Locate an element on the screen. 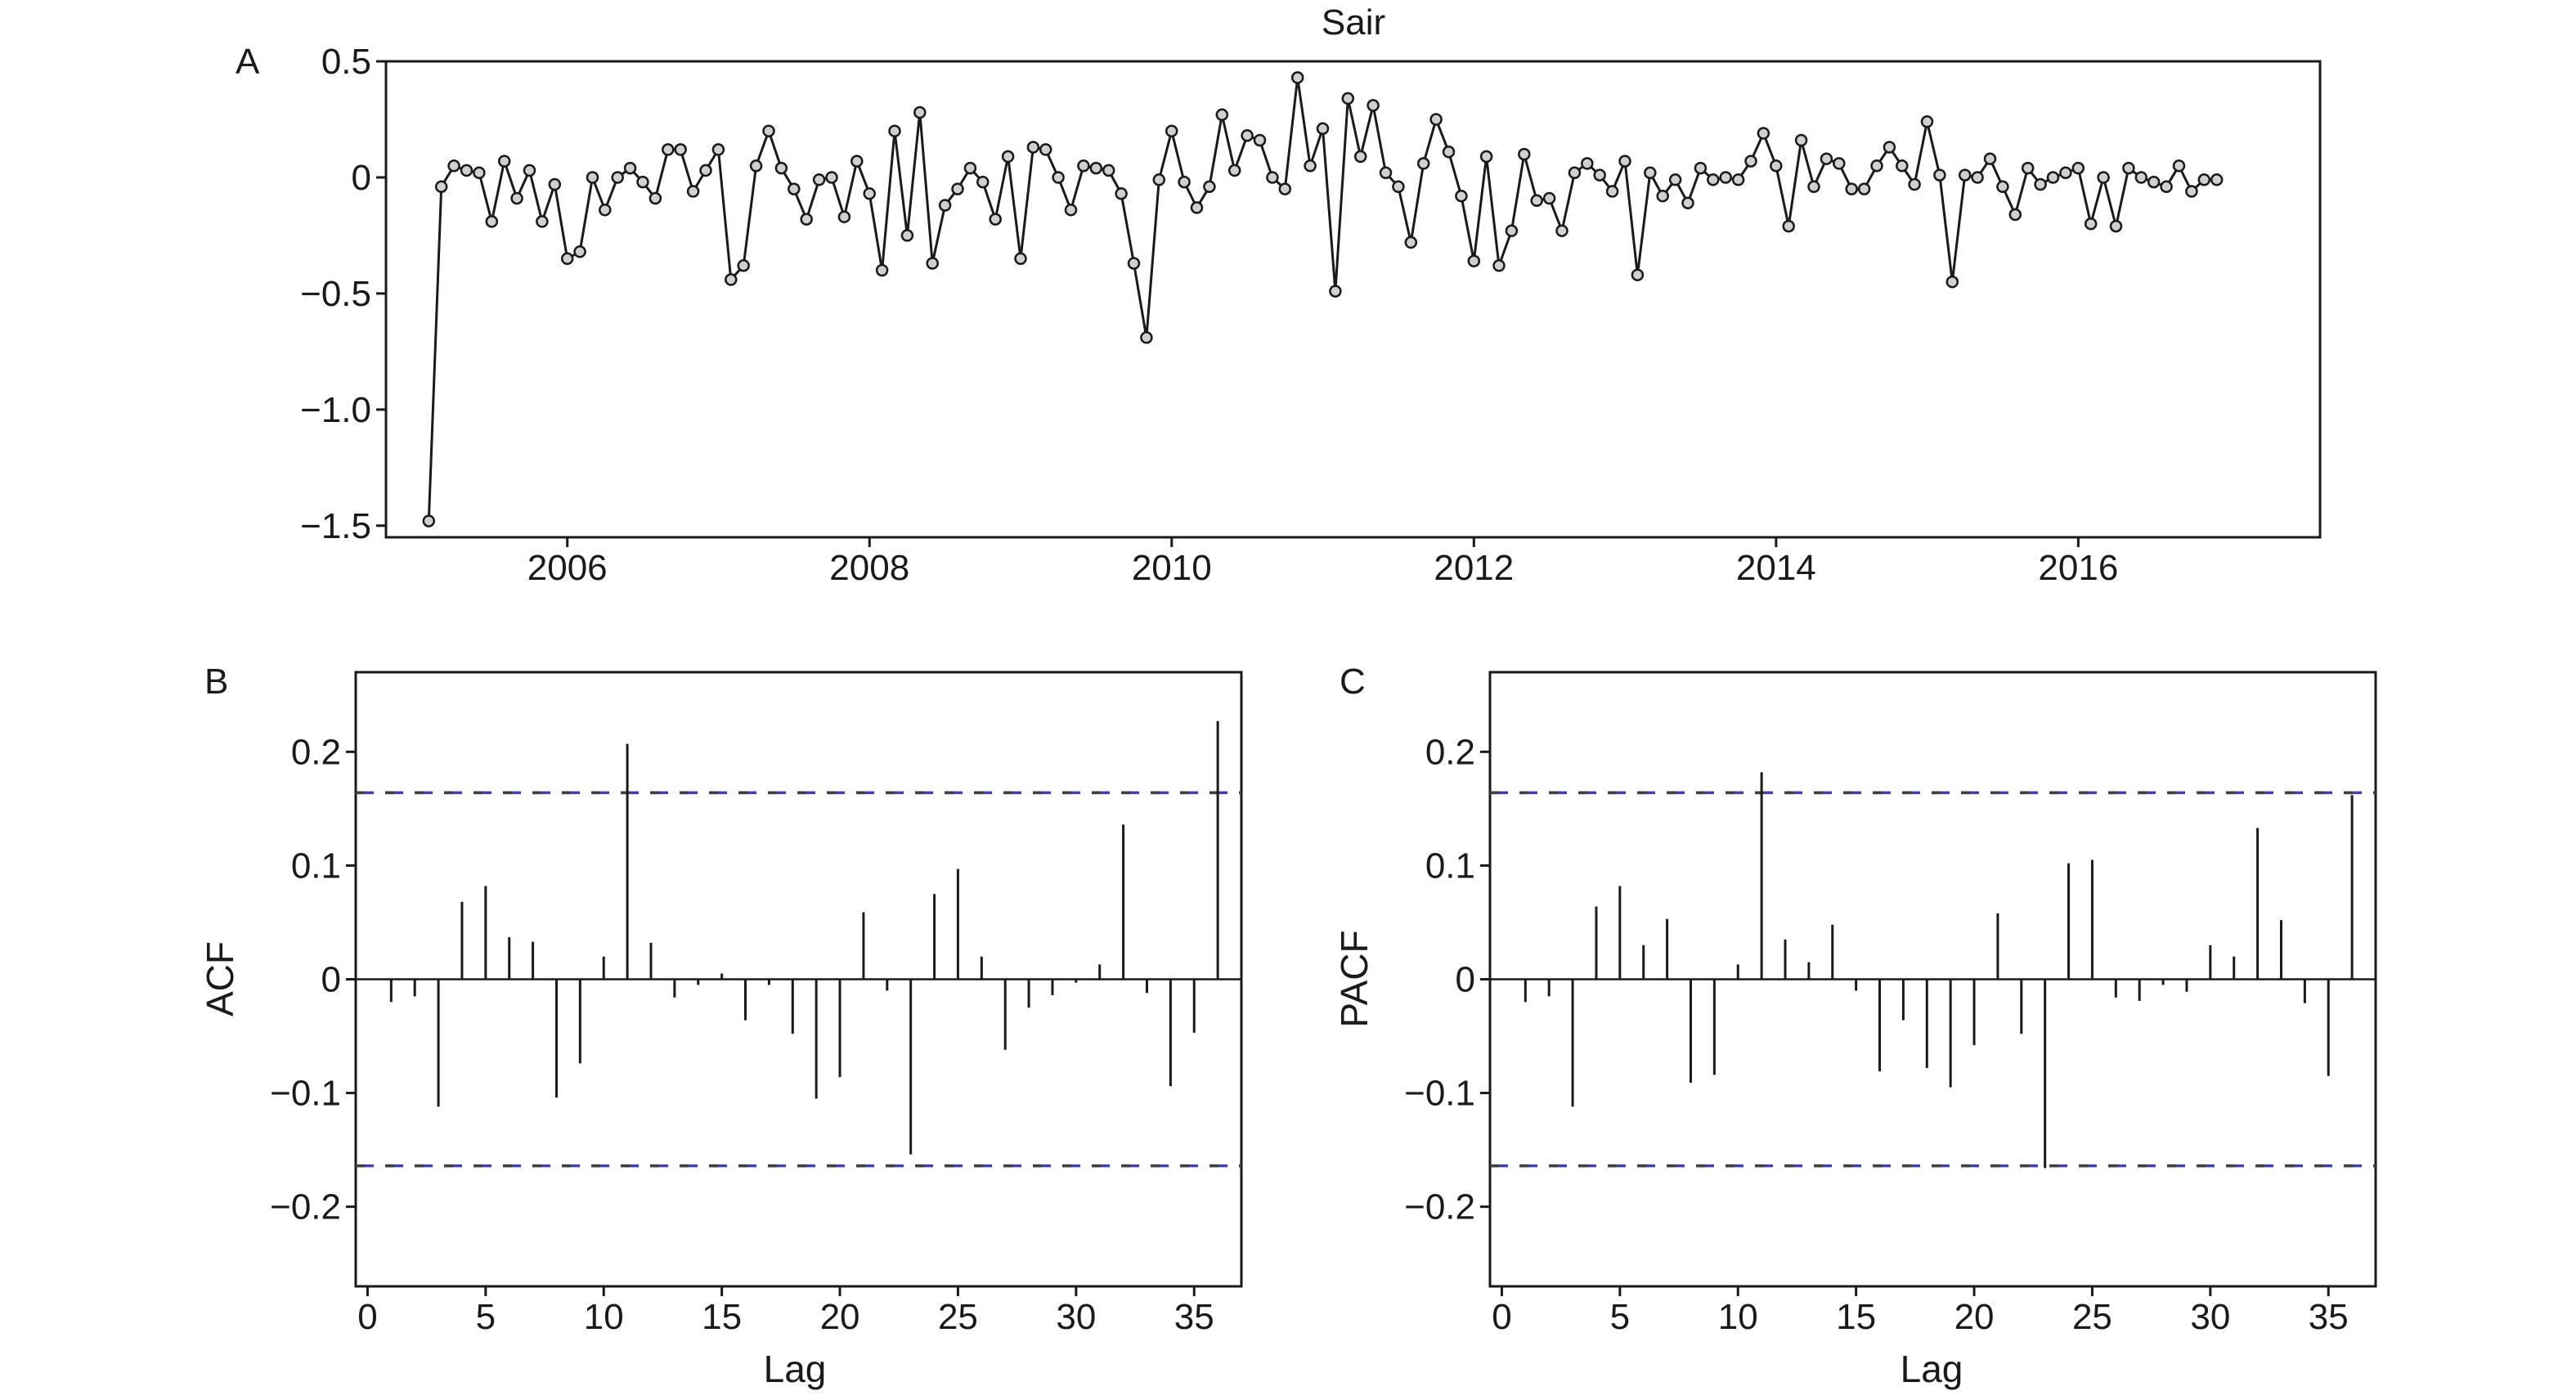 This screenshot has height=1400, width=2576. panel-b-sticks is located at coordinates (799, 937).